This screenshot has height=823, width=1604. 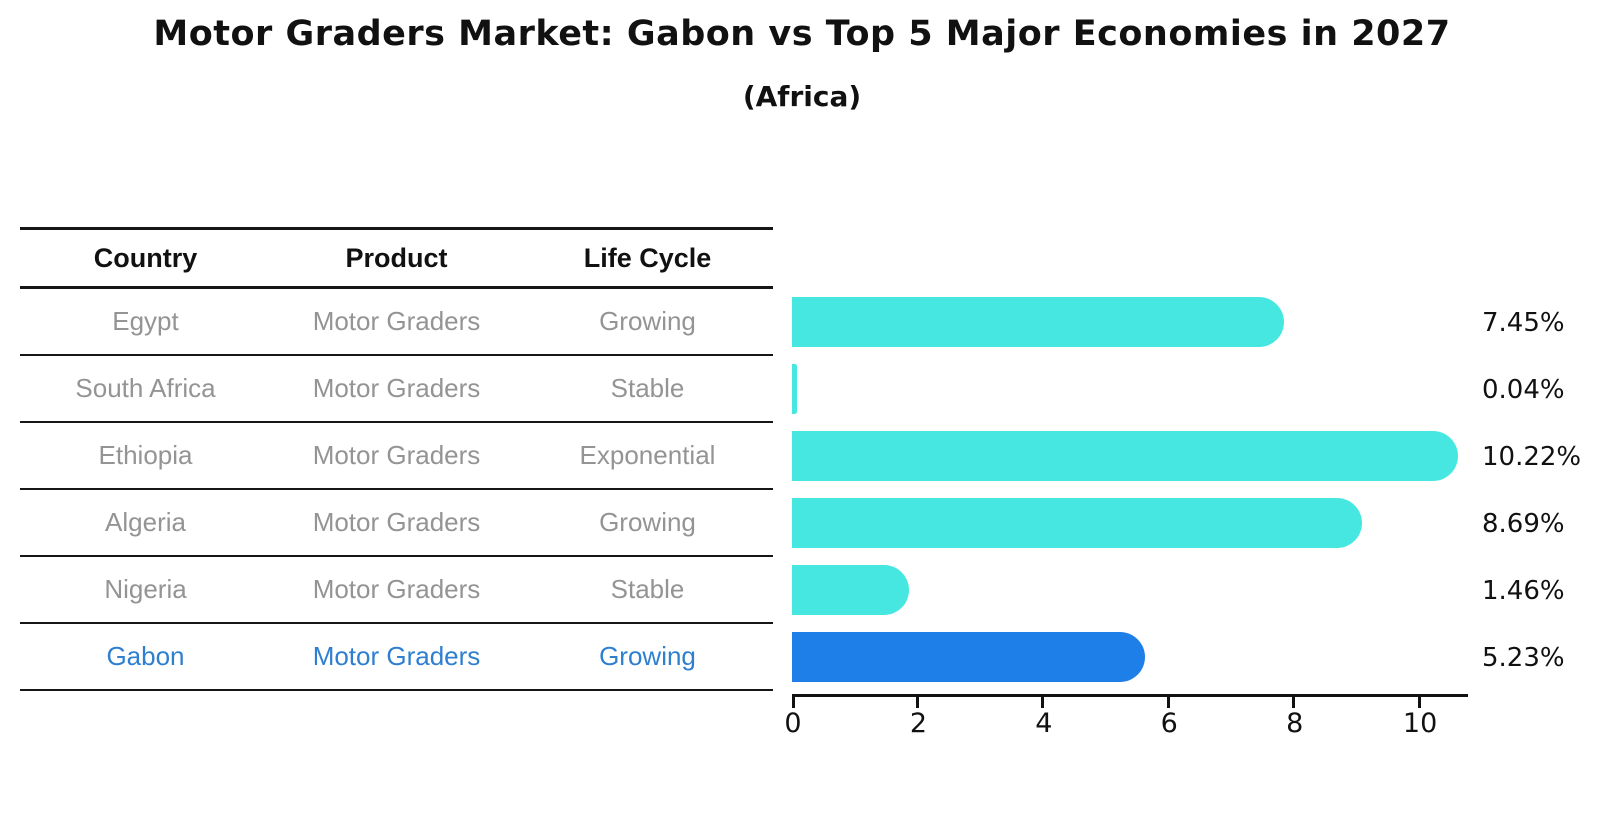 I want to click on chart-subtitle: (Africa), so click(x=802, y=96).